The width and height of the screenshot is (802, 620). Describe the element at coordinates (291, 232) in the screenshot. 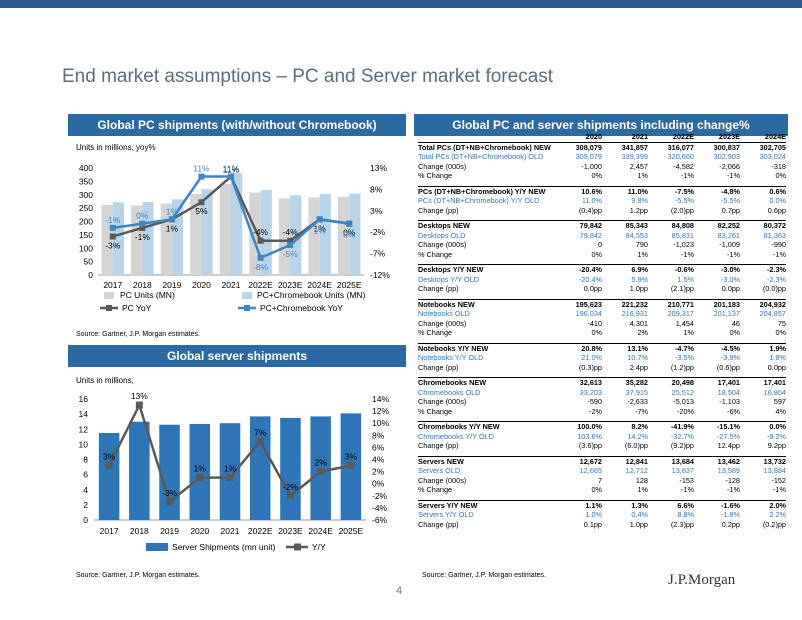

I see `pc-yoy-data-label: -4%` at that location.